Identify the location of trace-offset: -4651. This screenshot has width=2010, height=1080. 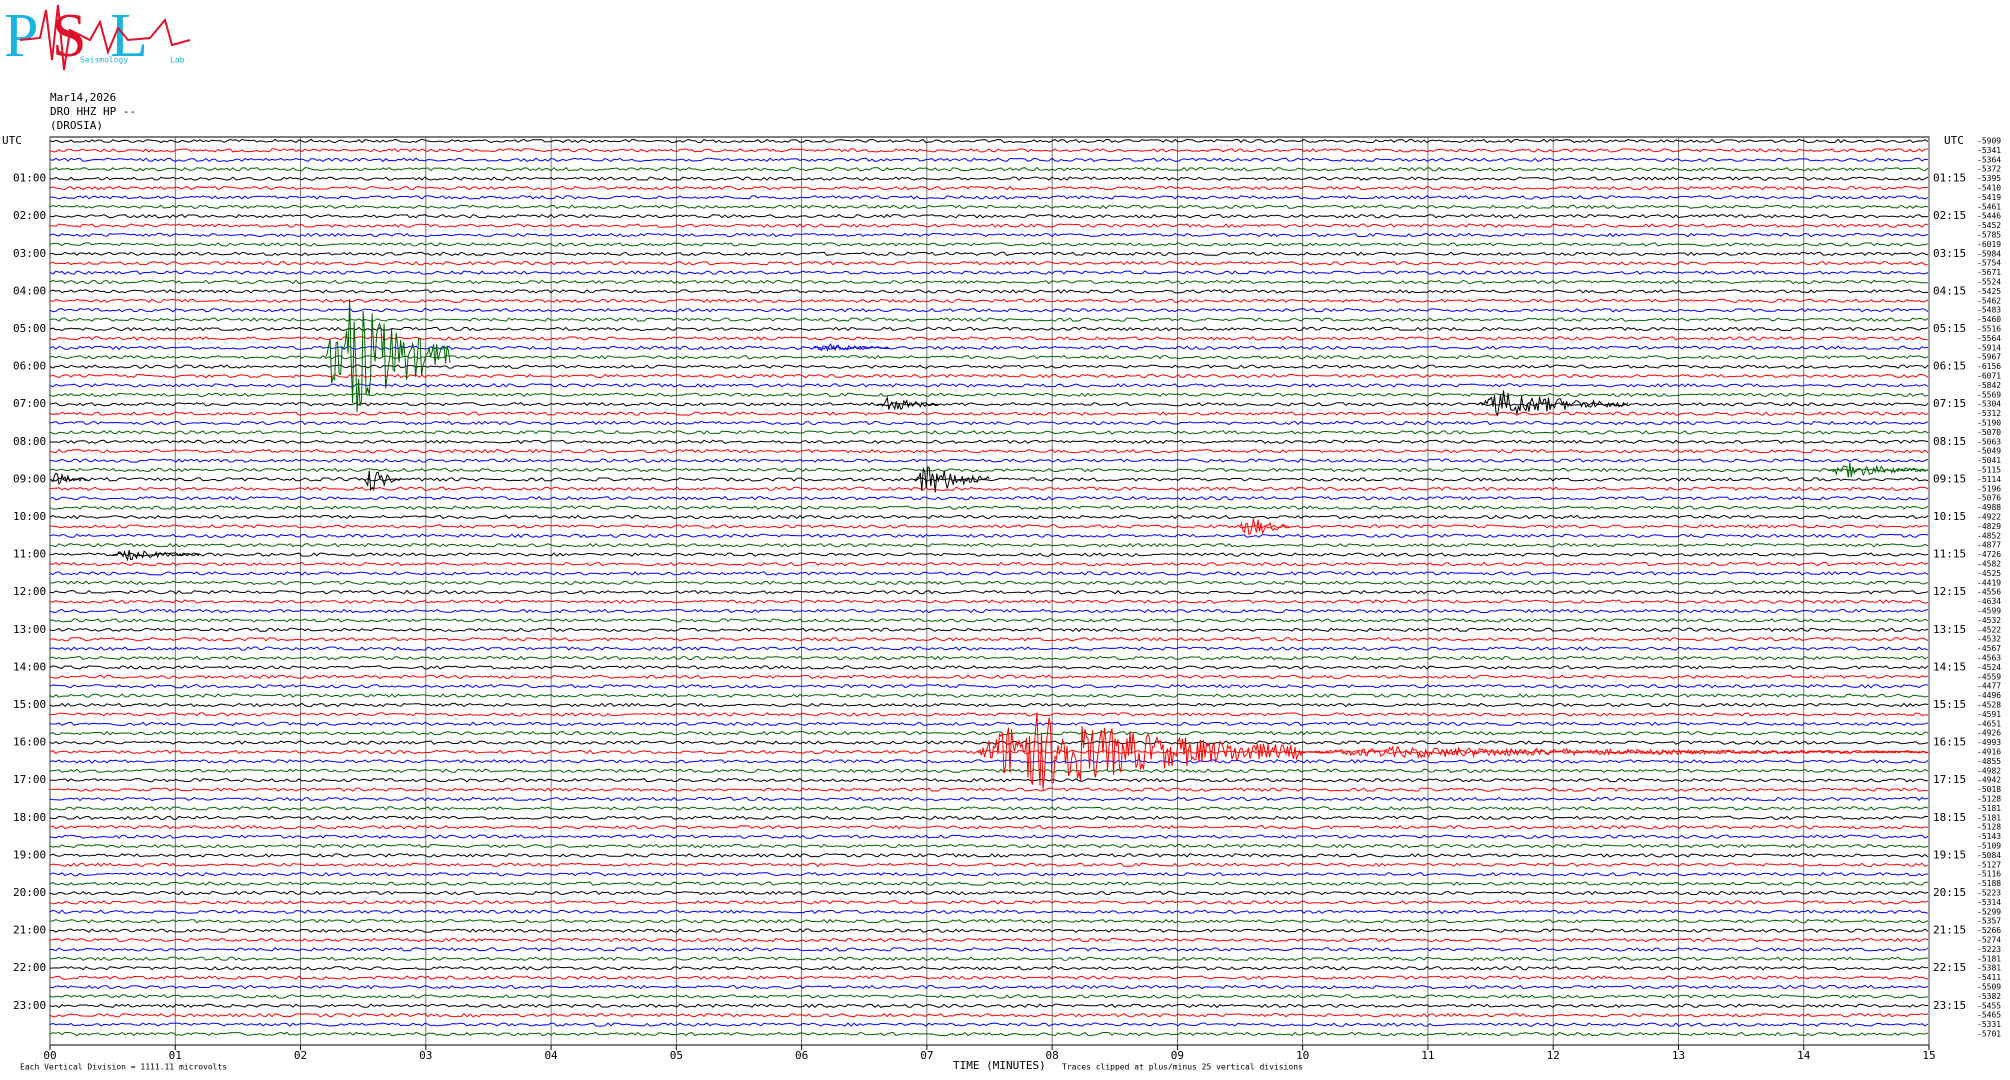
(1989, 723).